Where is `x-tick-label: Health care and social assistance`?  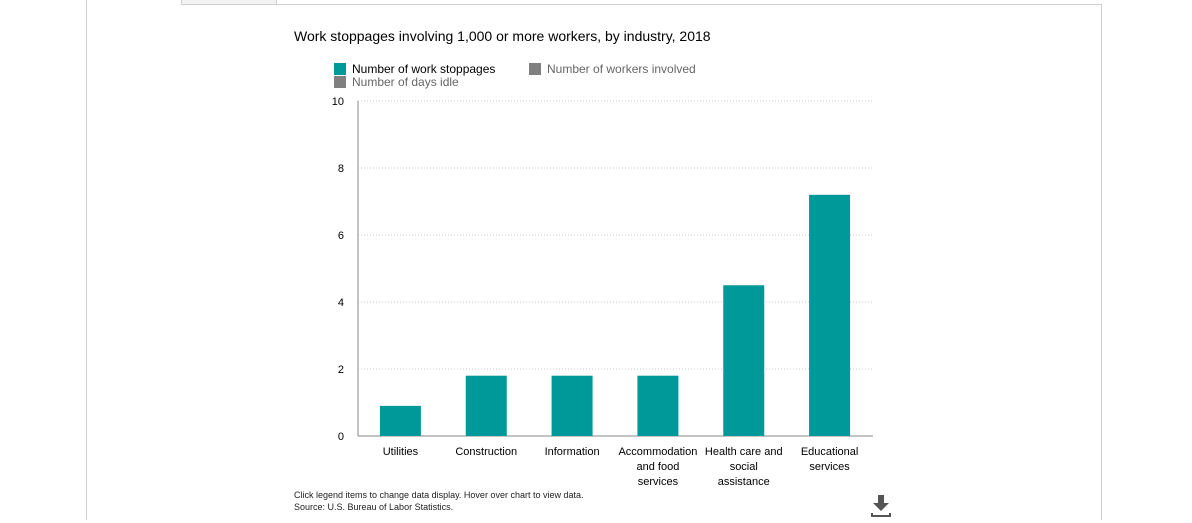
x-tick-label: Health care and social assistance is located at coordinates (744, 467).